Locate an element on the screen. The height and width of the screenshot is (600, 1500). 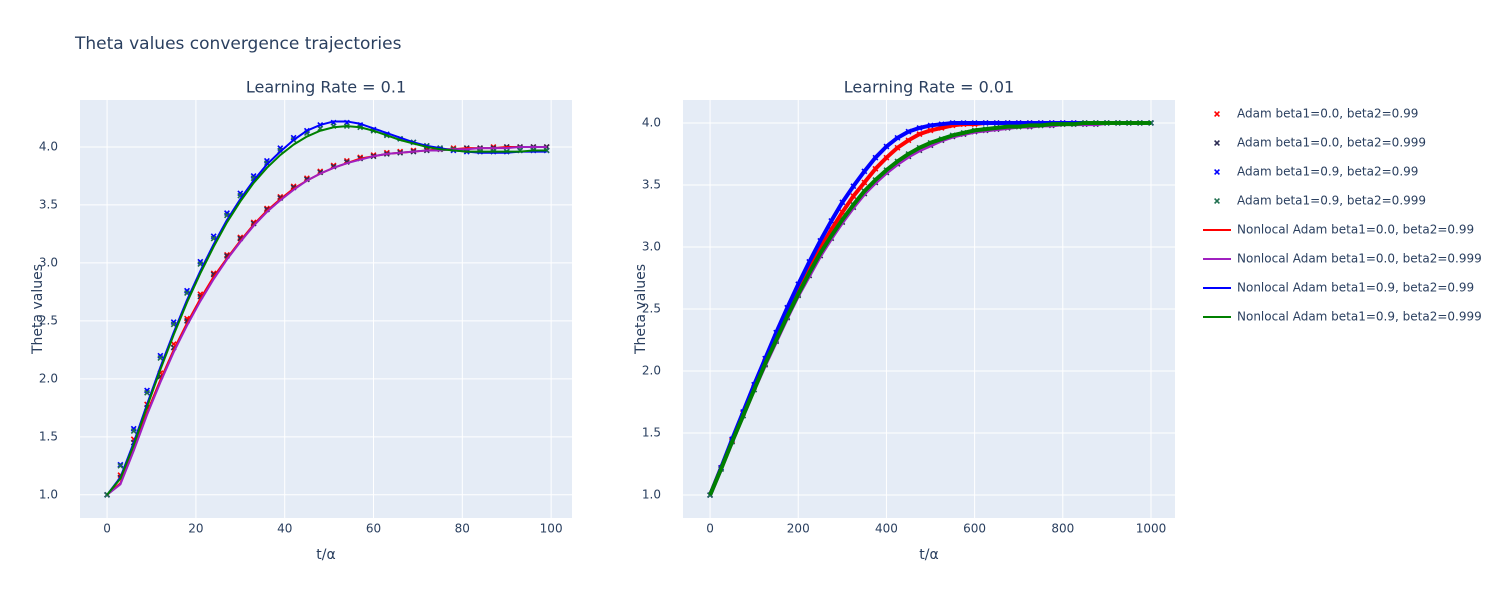
subplot-title: Learning Rate = 0.01 is located at coordinates (929, 87).